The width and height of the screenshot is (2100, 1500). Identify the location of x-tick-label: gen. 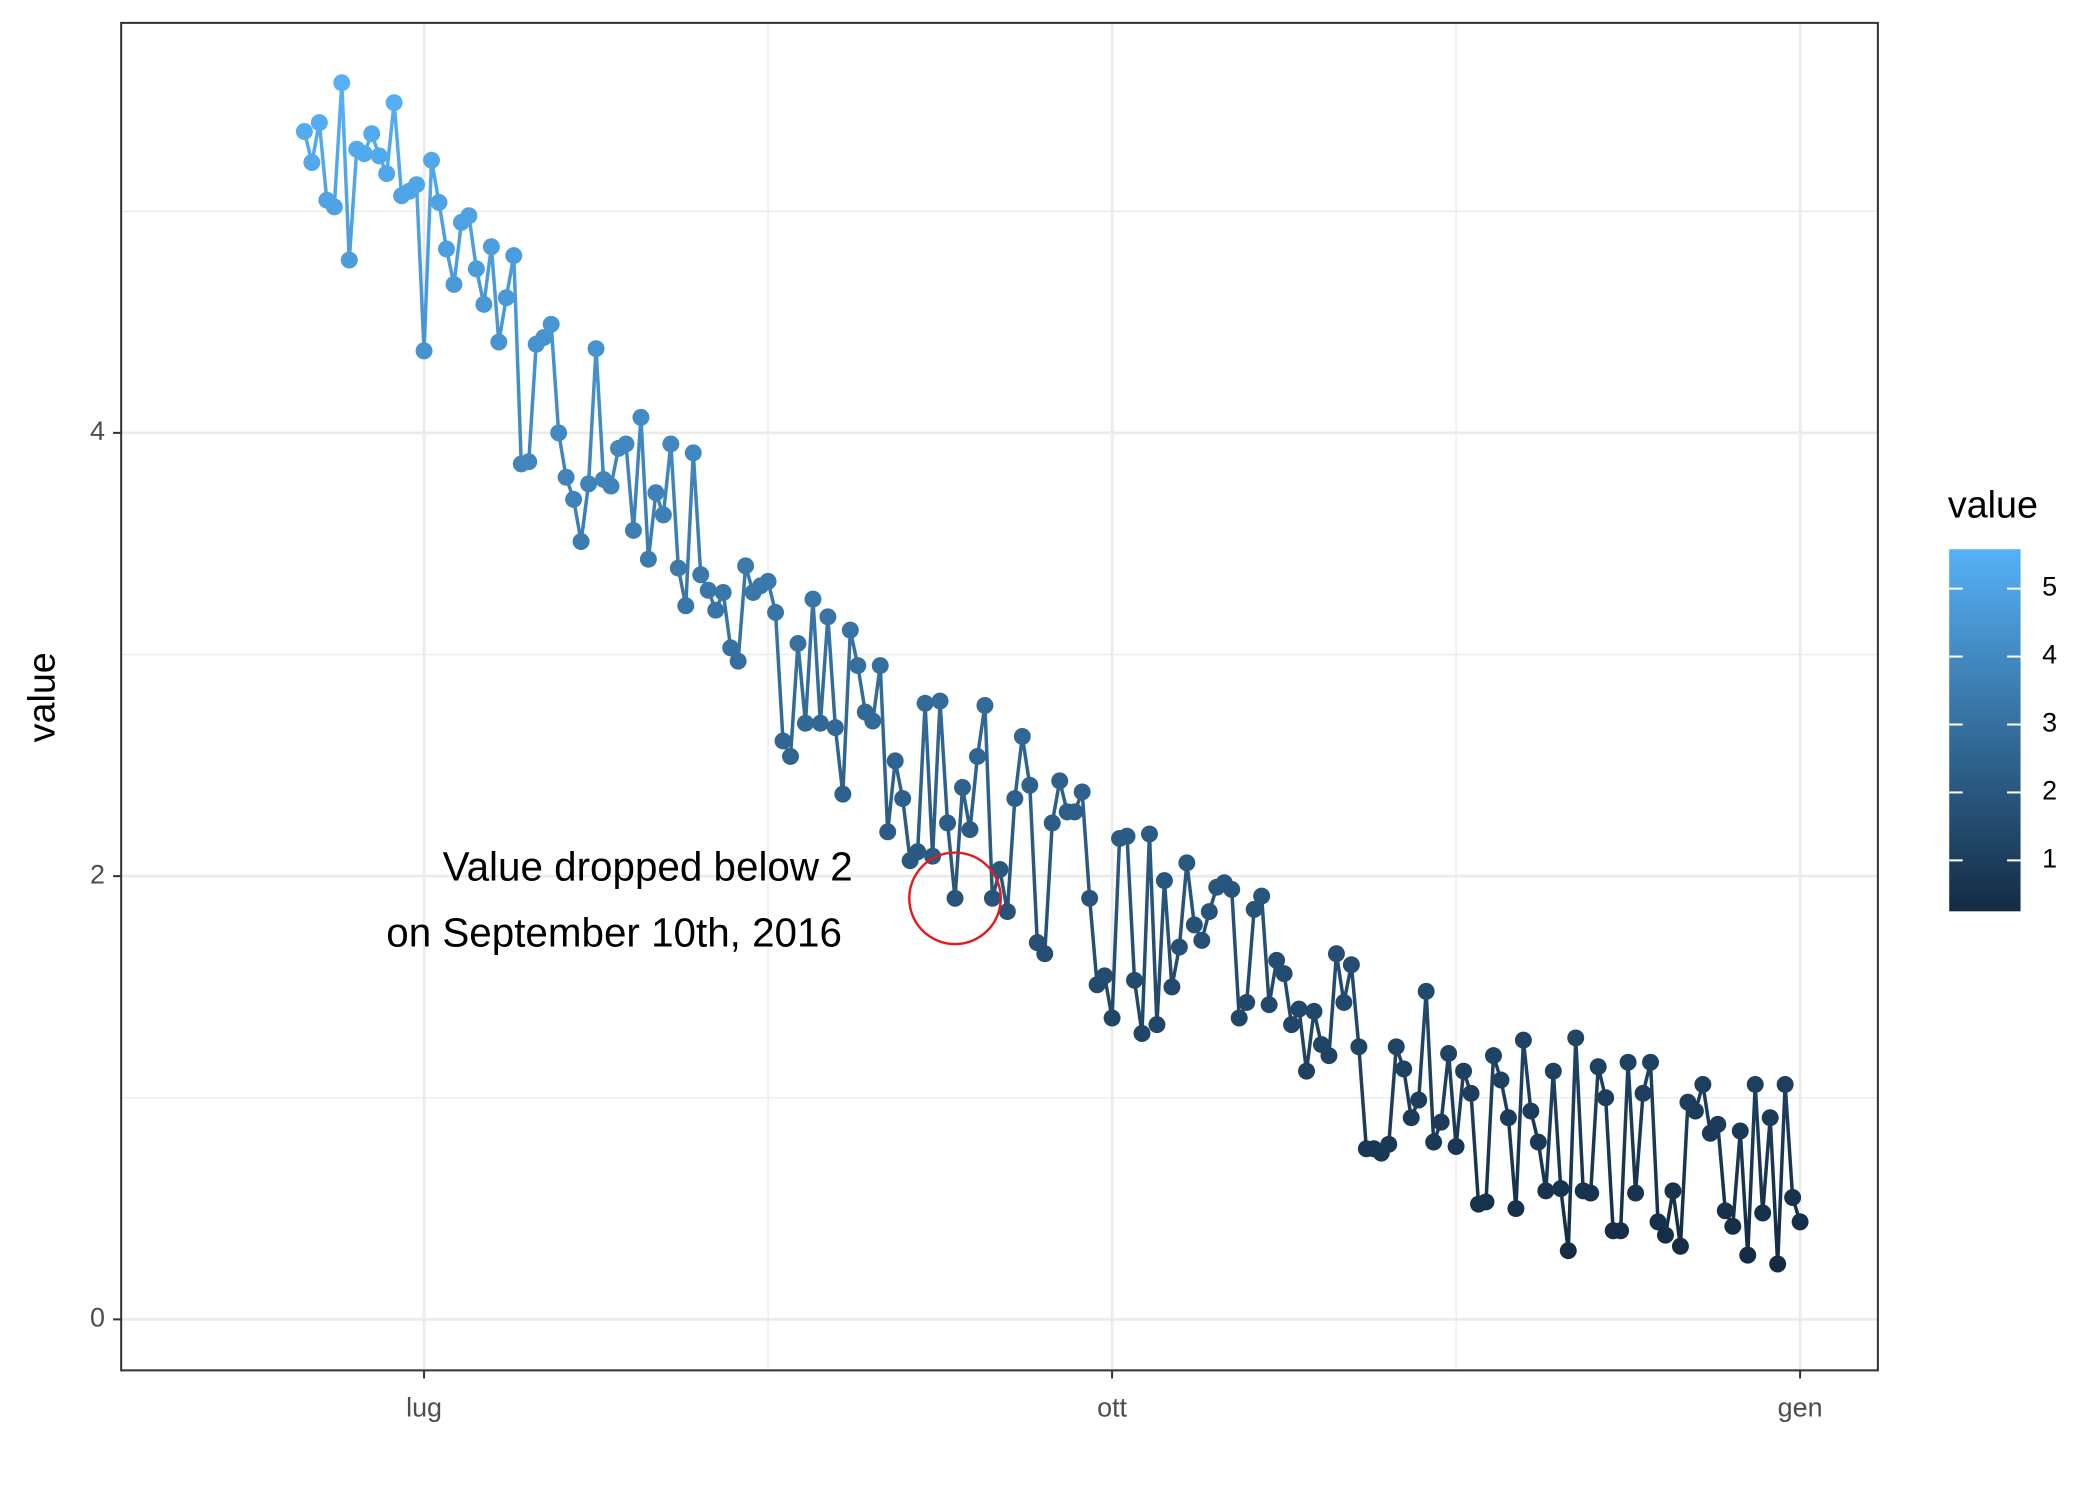
(1800, 1408).